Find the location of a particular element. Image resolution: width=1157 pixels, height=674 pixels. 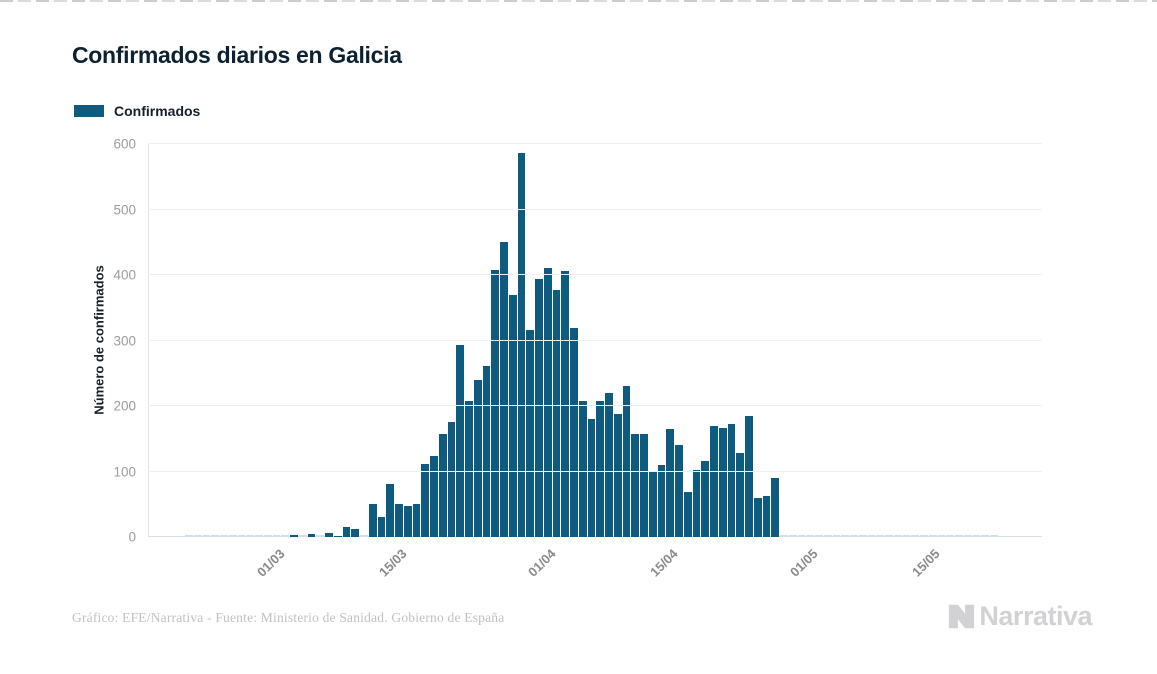

y-tick-label: 100 is located at coordinates (124, 472).